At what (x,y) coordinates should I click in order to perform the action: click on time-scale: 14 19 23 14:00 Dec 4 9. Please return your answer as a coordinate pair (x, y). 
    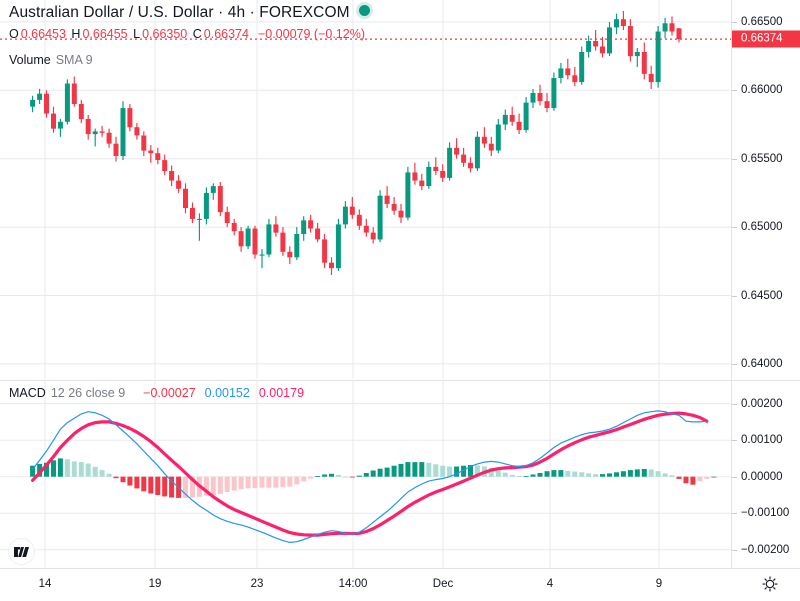
    Looking at the image, I should click on (400, 584).